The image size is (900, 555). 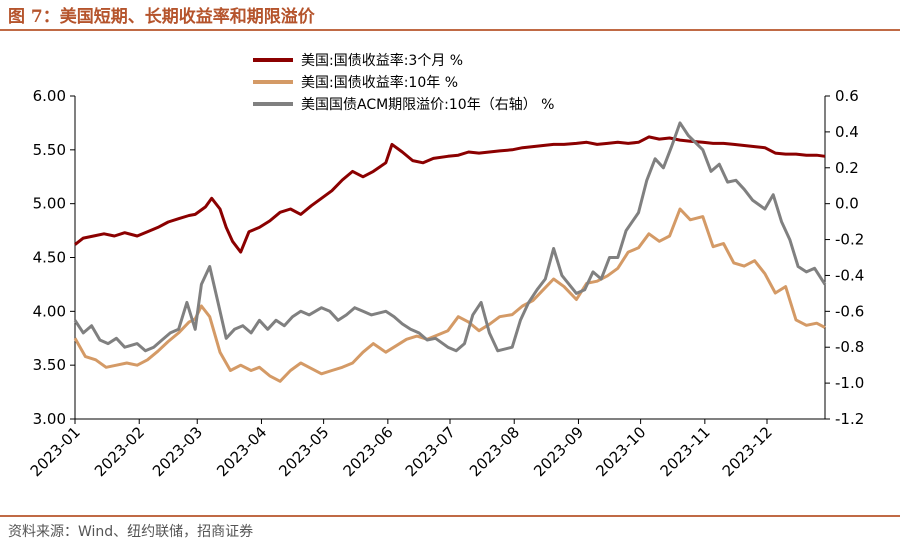 I want to click on x-tick-label: 2023-05, so click(x=303, y=451).